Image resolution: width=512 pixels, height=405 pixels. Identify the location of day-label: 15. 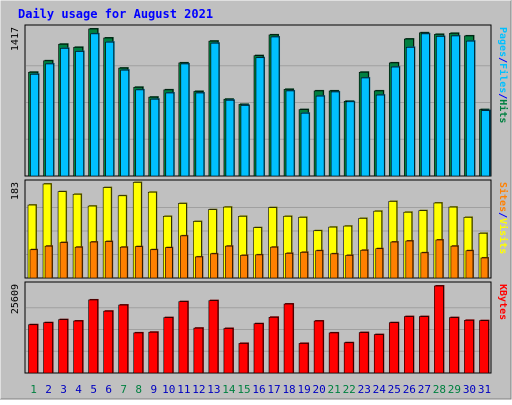
(243, 389).